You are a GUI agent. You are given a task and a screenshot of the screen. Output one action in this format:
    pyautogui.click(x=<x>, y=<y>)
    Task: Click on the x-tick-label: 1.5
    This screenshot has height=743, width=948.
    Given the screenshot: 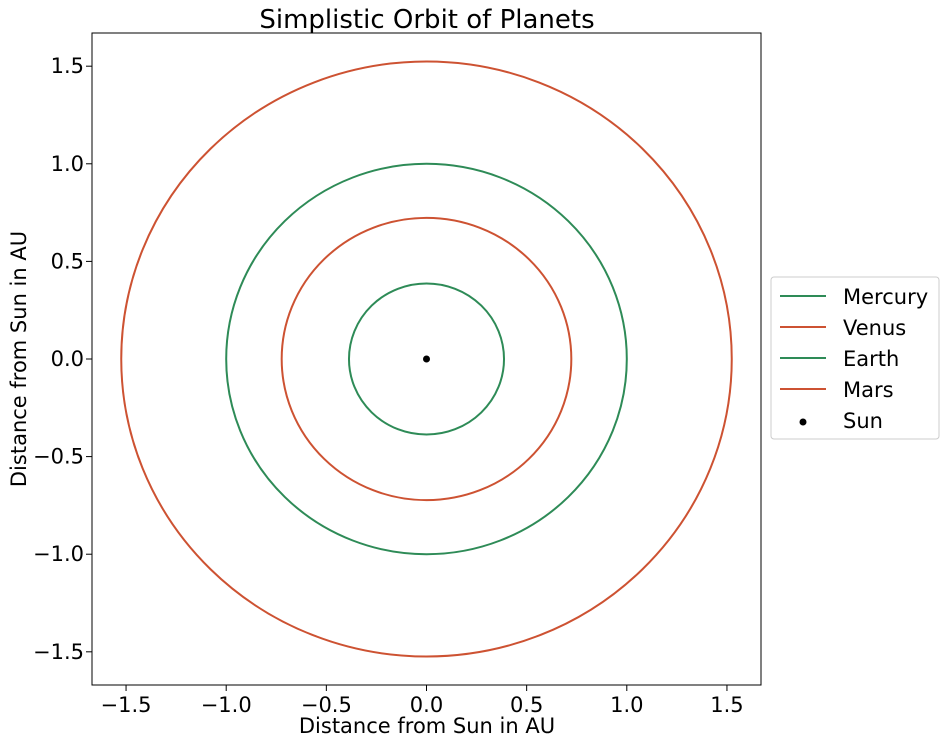 What is the action you would take?
    pyautogui.click(x=726, y=705)
    